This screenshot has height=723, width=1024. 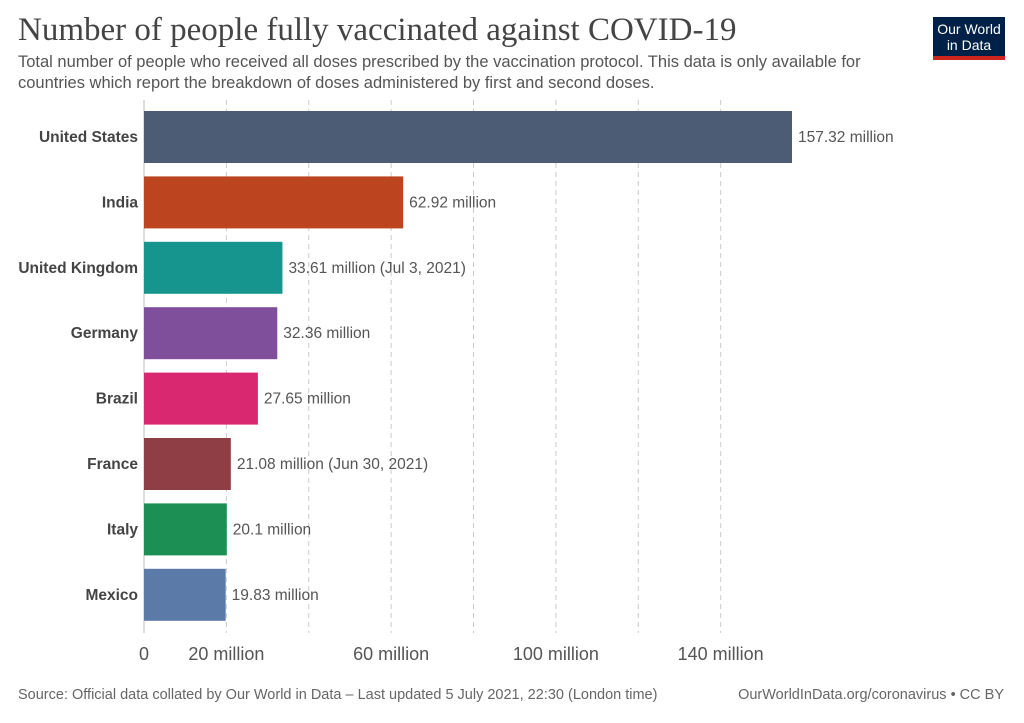 I want to click on value-label: 33.61 million (Jul 3, 2021), so click(x=377, y=268).